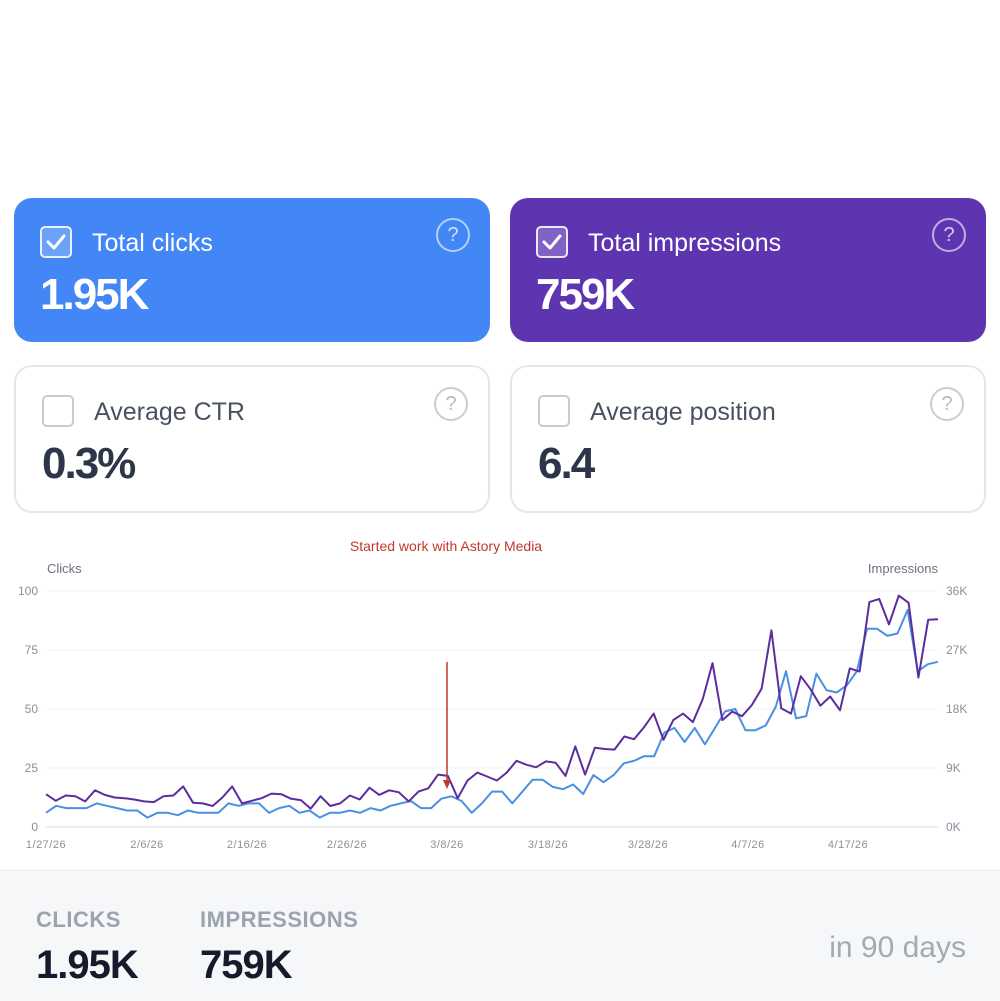  Describe the element at coordinates (685, 243) in the screenshot. I see `total-impressions-label: Total impressions` at that location.